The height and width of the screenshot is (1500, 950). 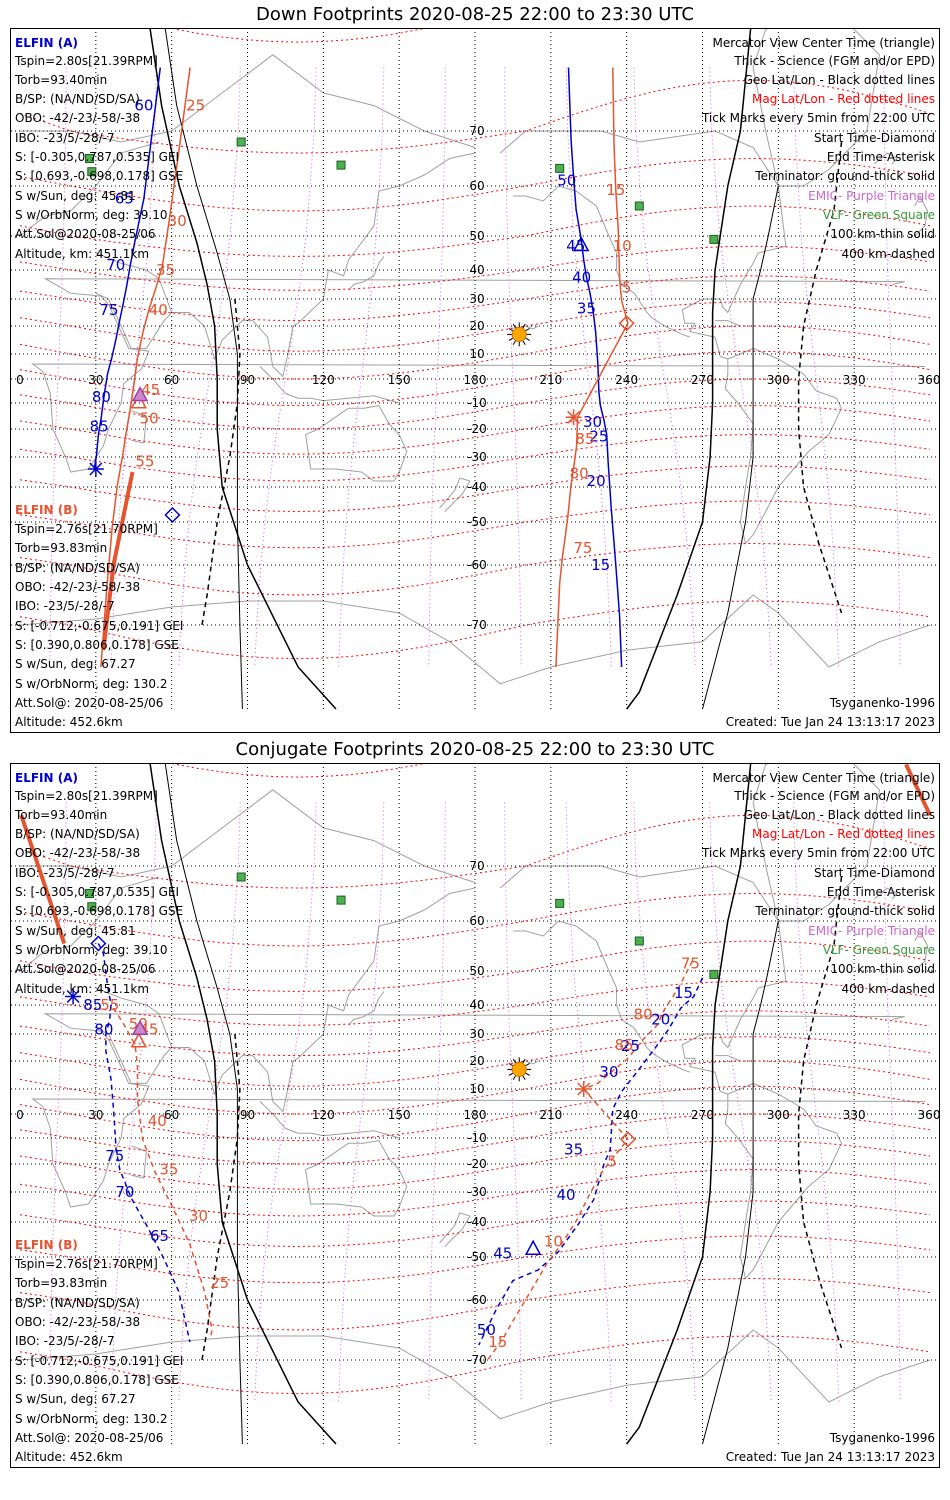 I want to click on elfin-a-time-tick-label: 75, so click(x=114, y=1156).